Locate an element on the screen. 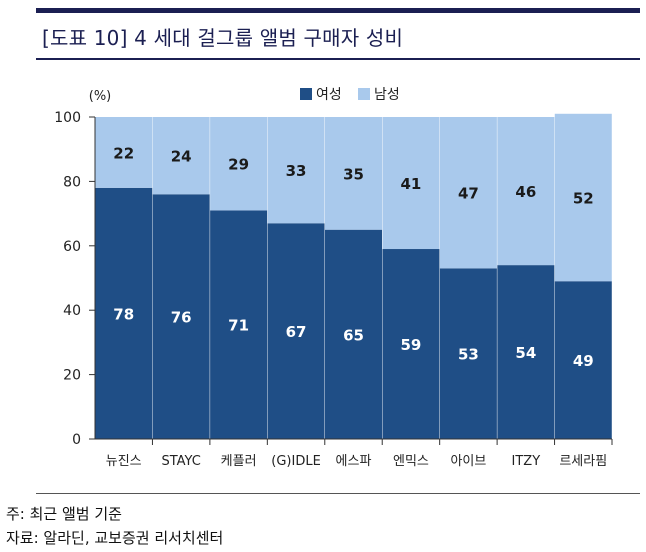  x-tick-label: (G)IDLE is located at coordinates (296, 461).